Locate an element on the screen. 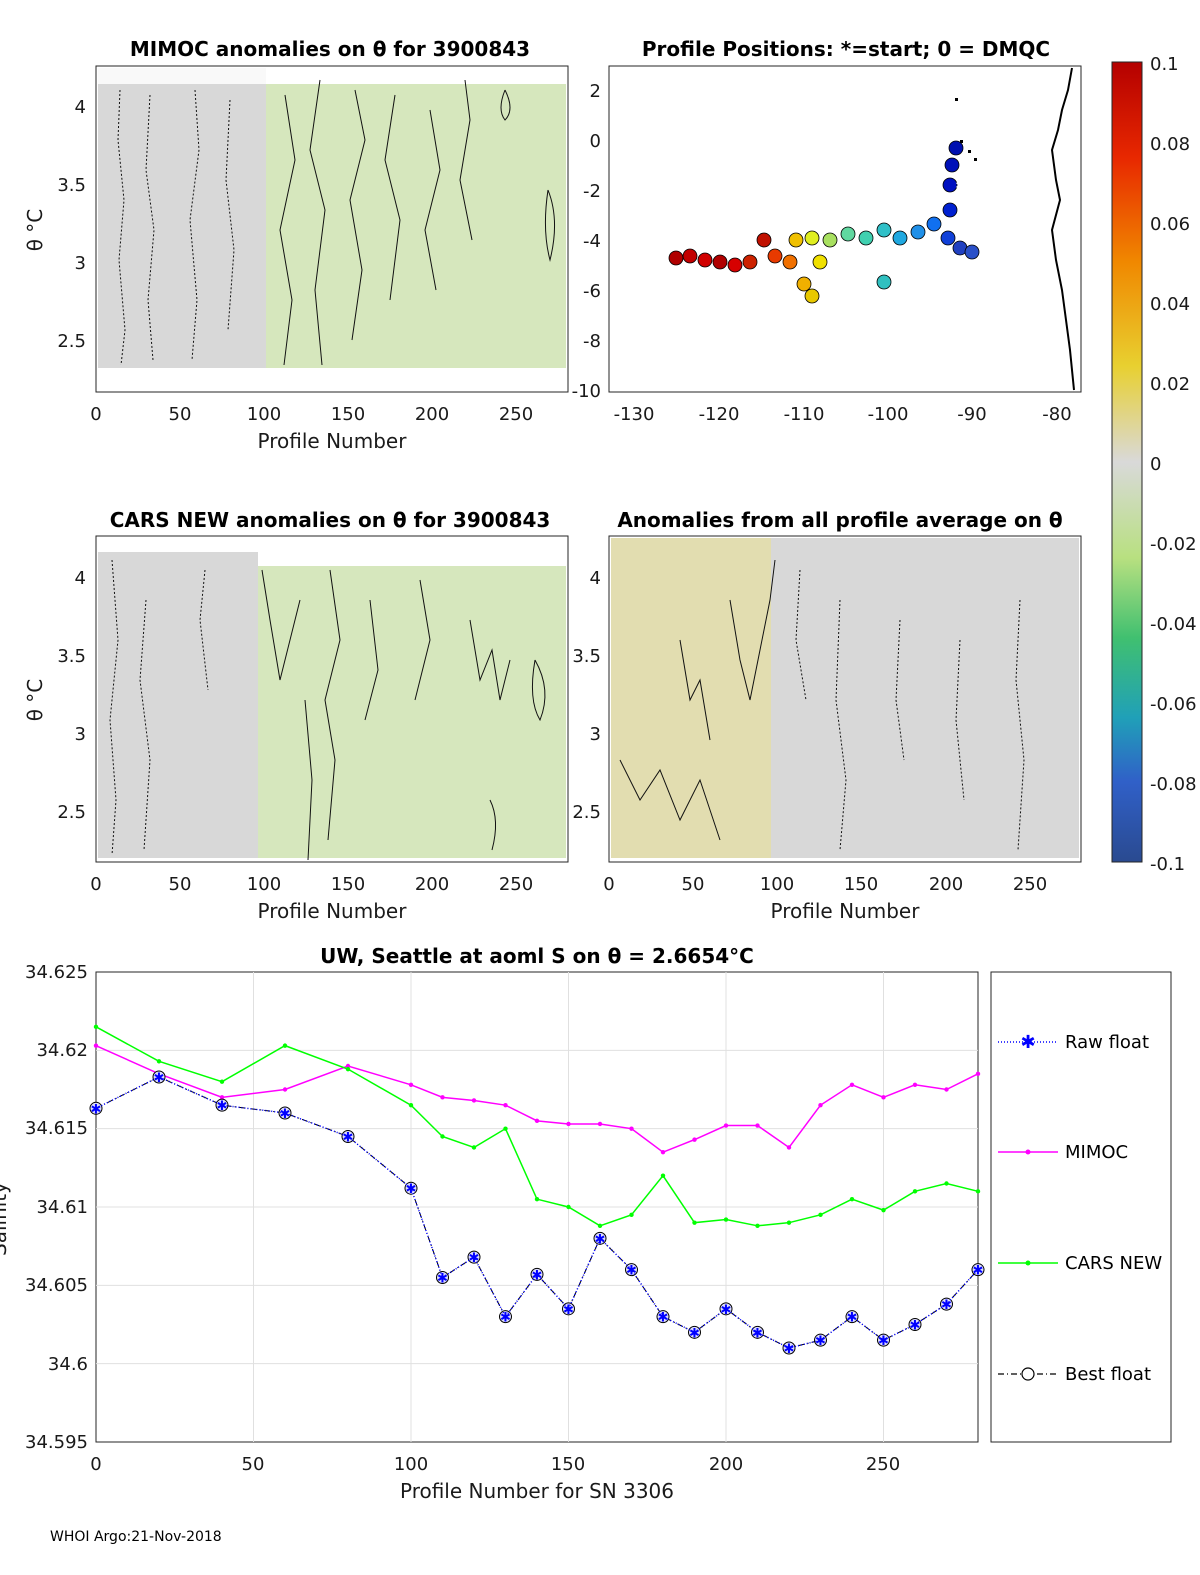  float-track is located at coordinates (824, 222).